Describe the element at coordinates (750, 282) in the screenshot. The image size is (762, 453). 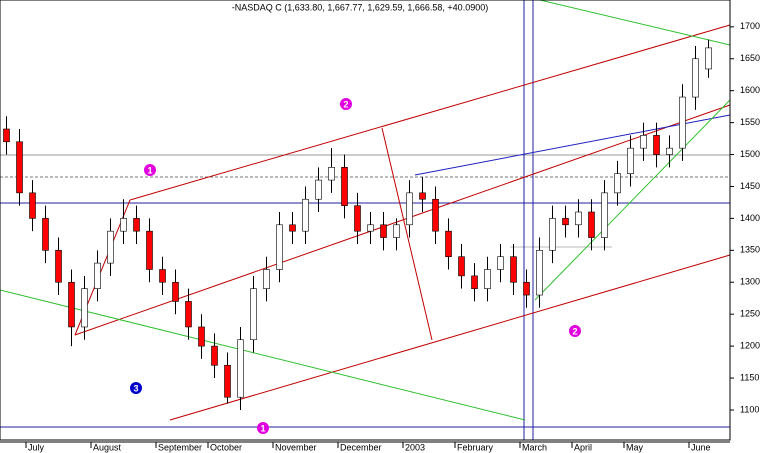
I see `y-tick-label: 1300` at that location.